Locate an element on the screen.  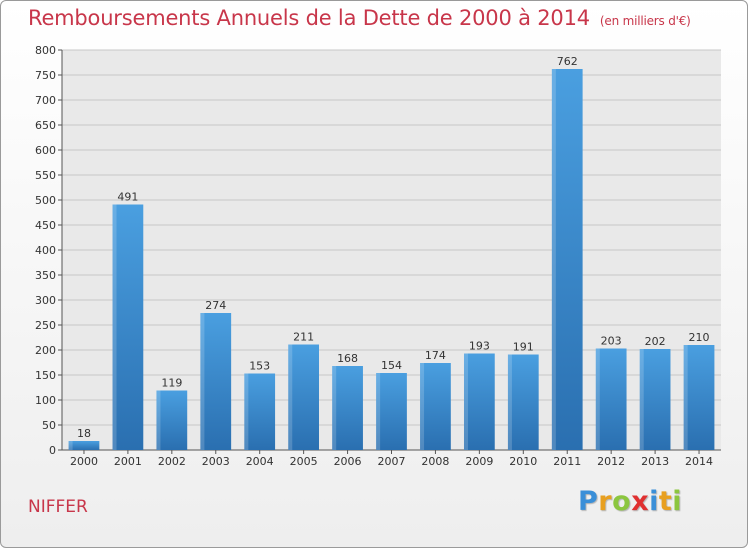
y-tick-label: 700 is located at coordinates (45, 100).